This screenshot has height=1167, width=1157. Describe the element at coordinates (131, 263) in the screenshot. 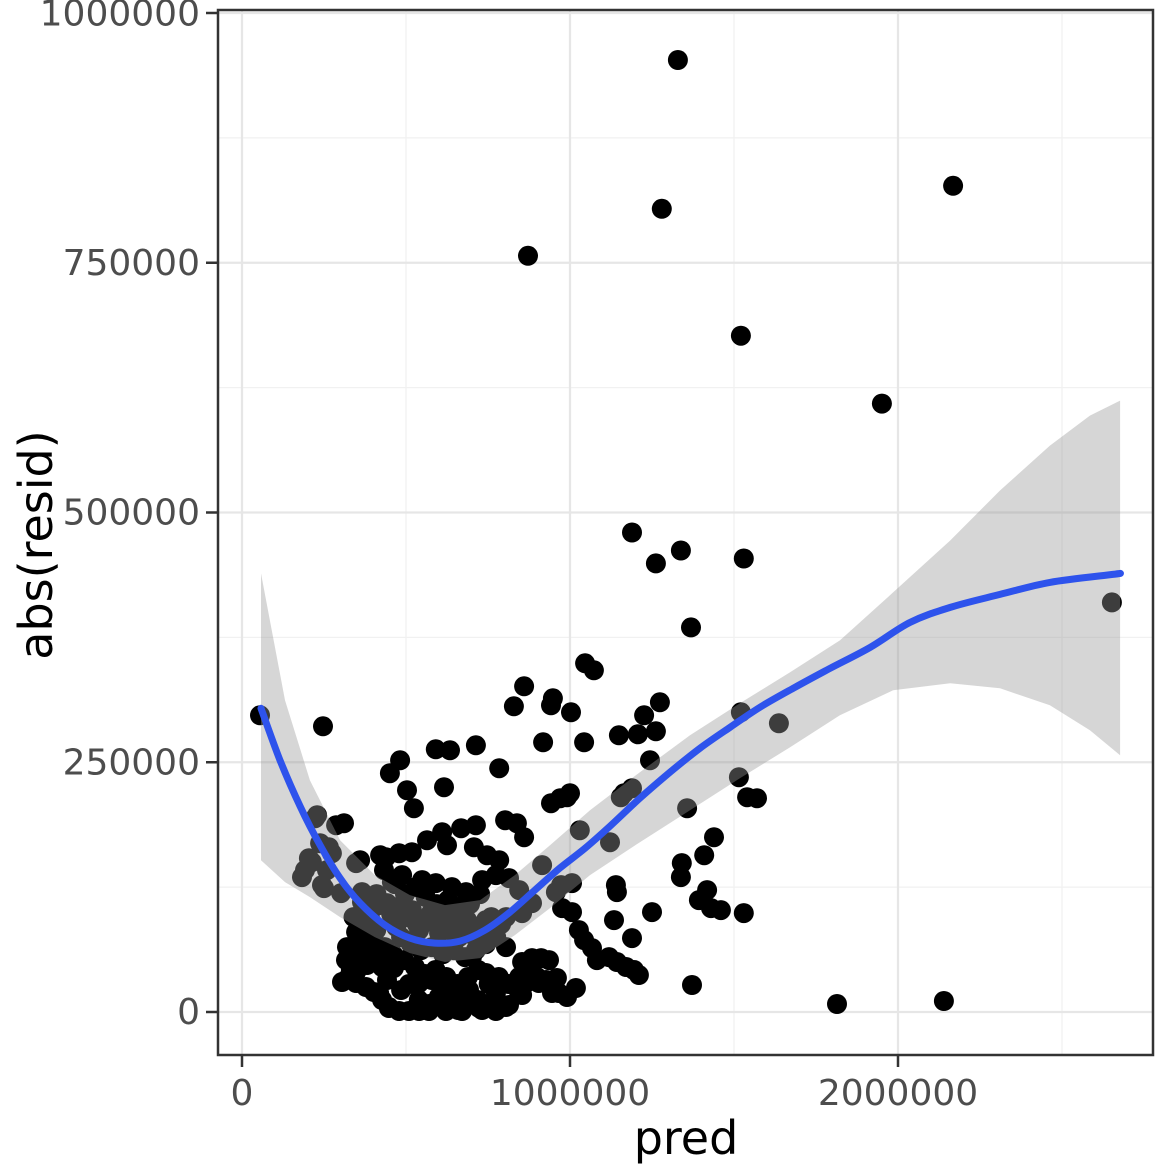

I see `y-tick-label: 750000` at that location.